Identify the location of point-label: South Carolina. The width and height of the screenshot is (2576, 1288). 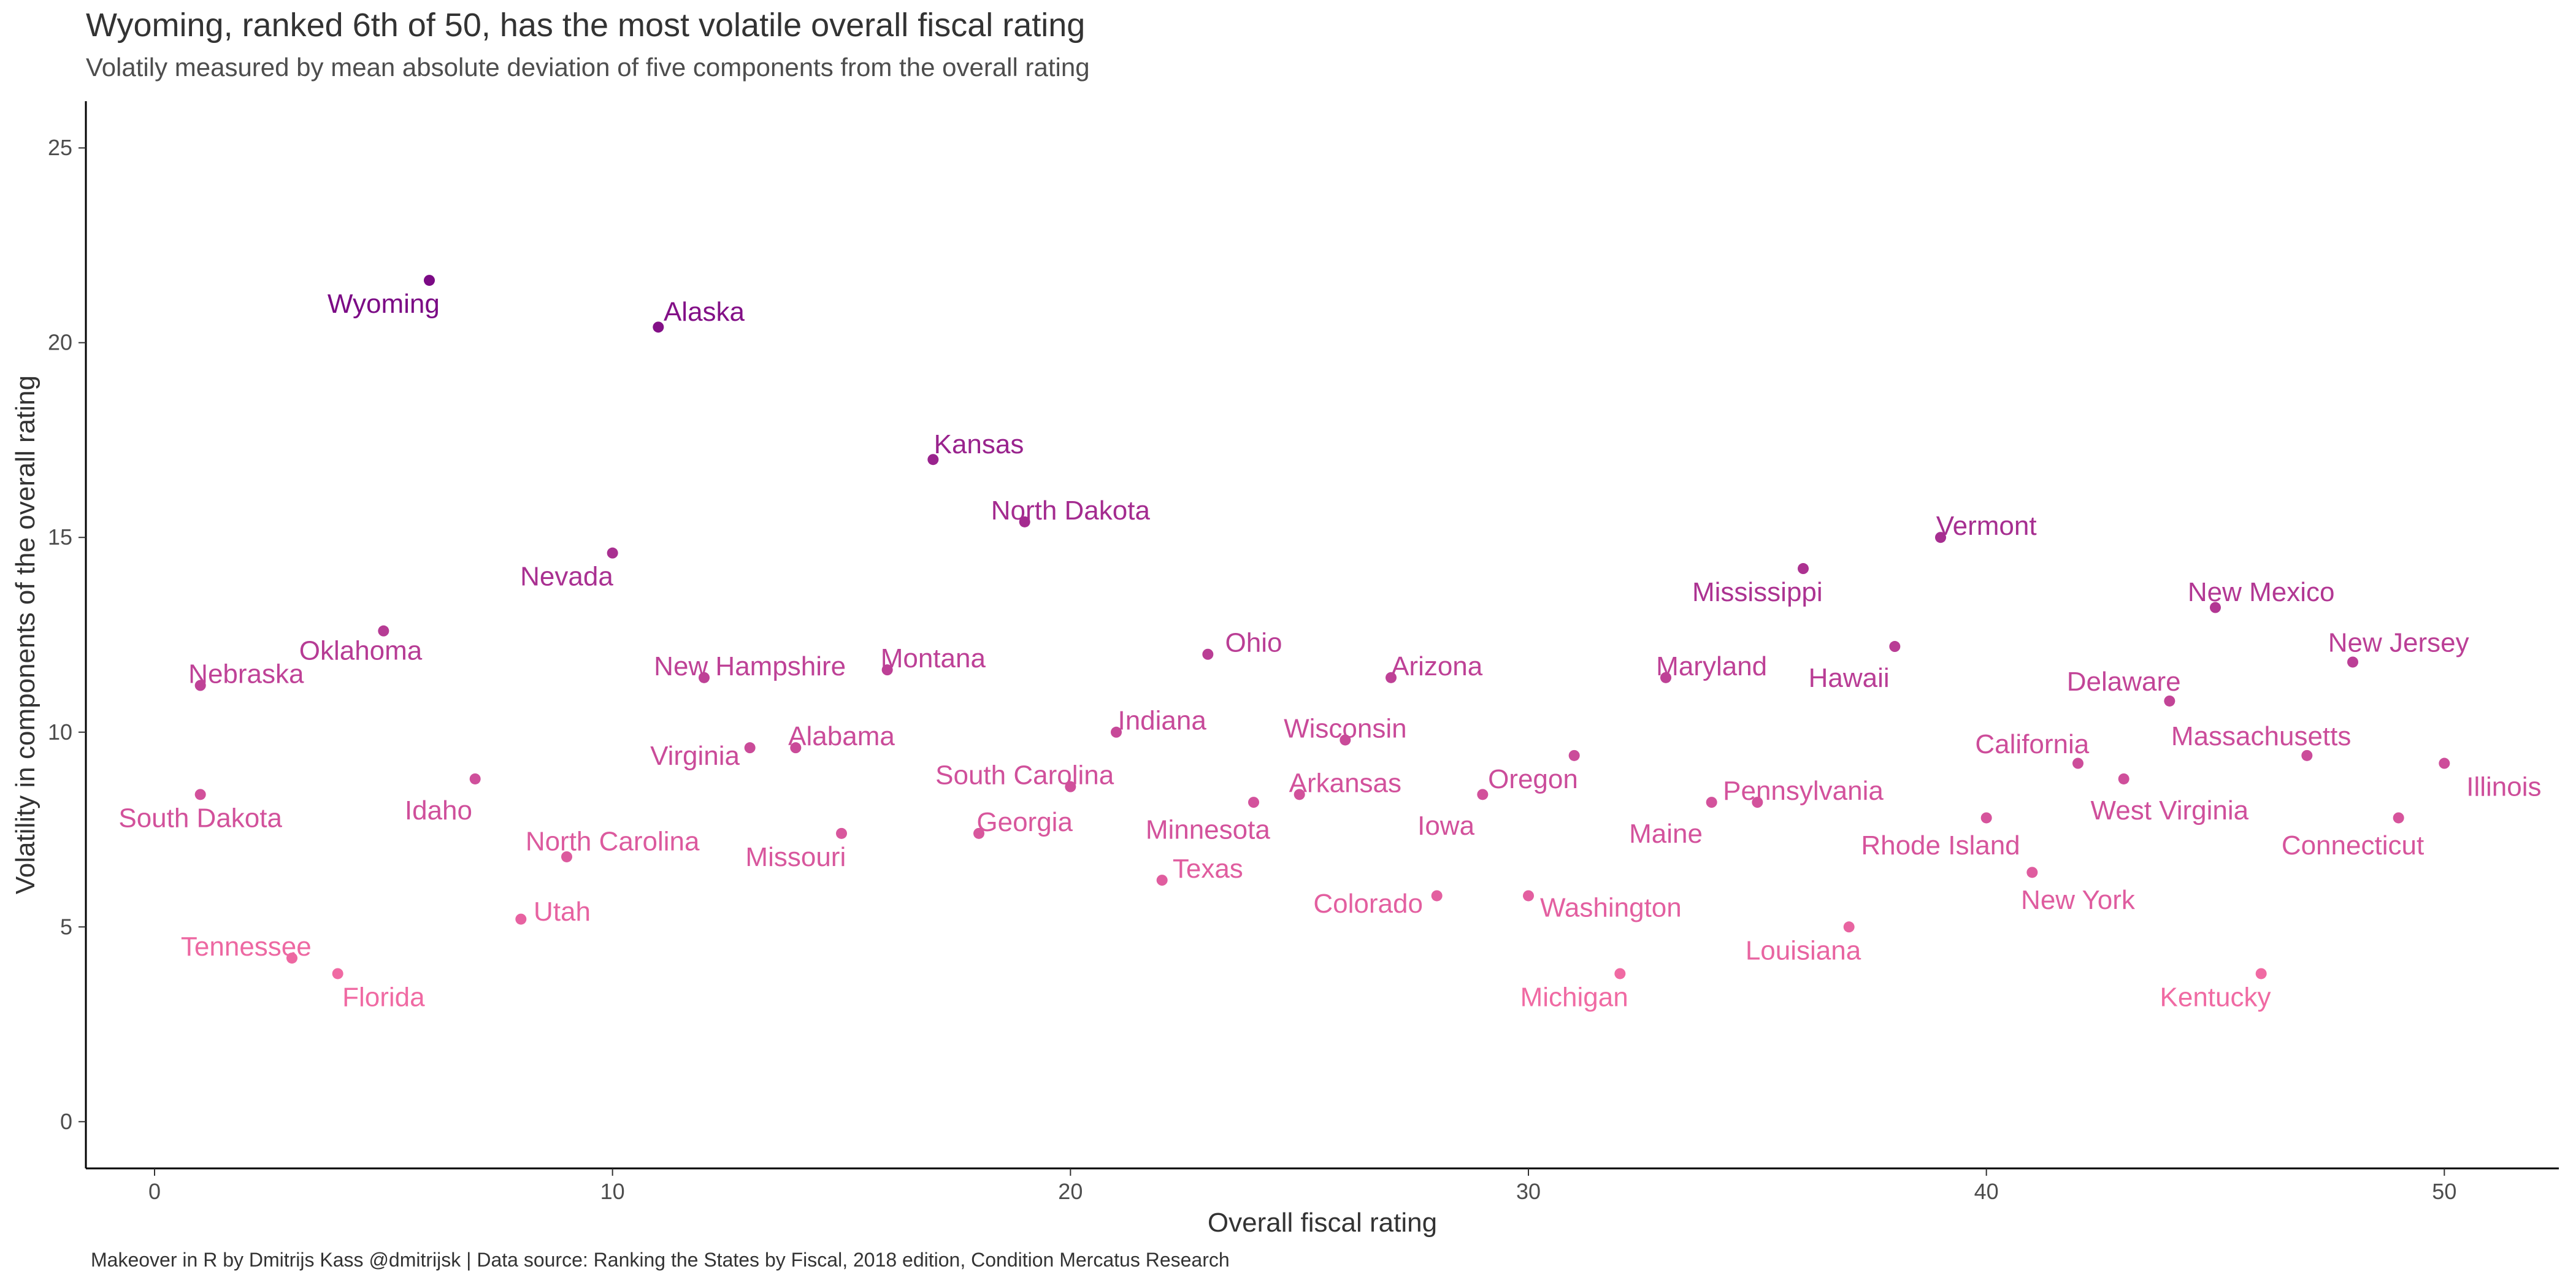
(1024, 776).